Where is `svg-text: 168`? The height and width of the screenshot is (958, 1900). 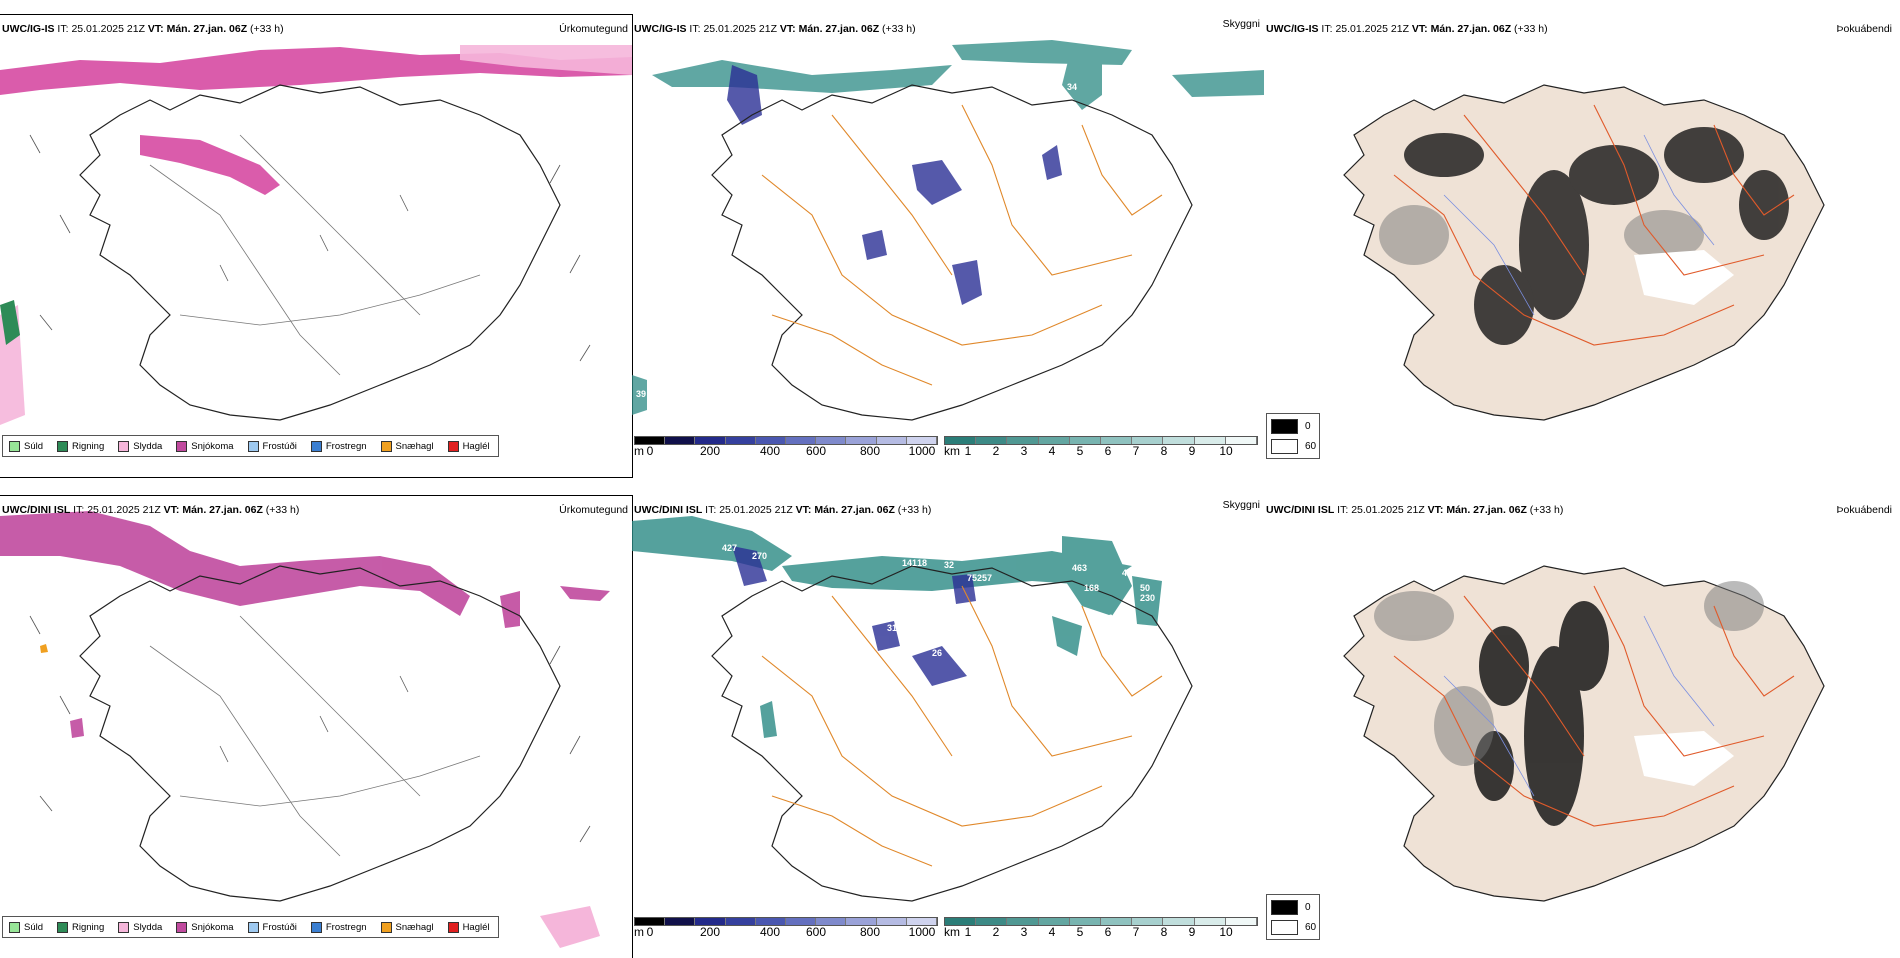 svg-text: 168 is located at coordinates (1091, 588).